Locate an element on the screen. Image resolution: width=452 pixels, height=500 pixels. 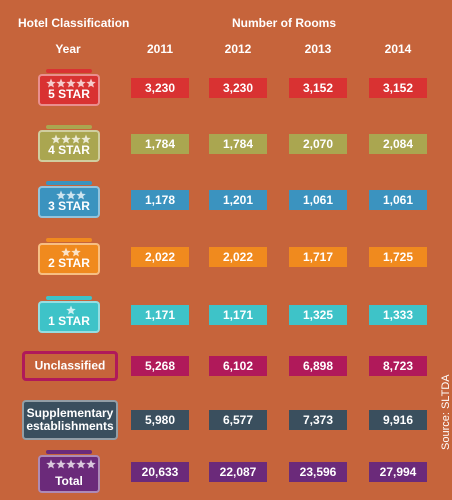
room-count: 22,087 is located at coordinates (238, 472).